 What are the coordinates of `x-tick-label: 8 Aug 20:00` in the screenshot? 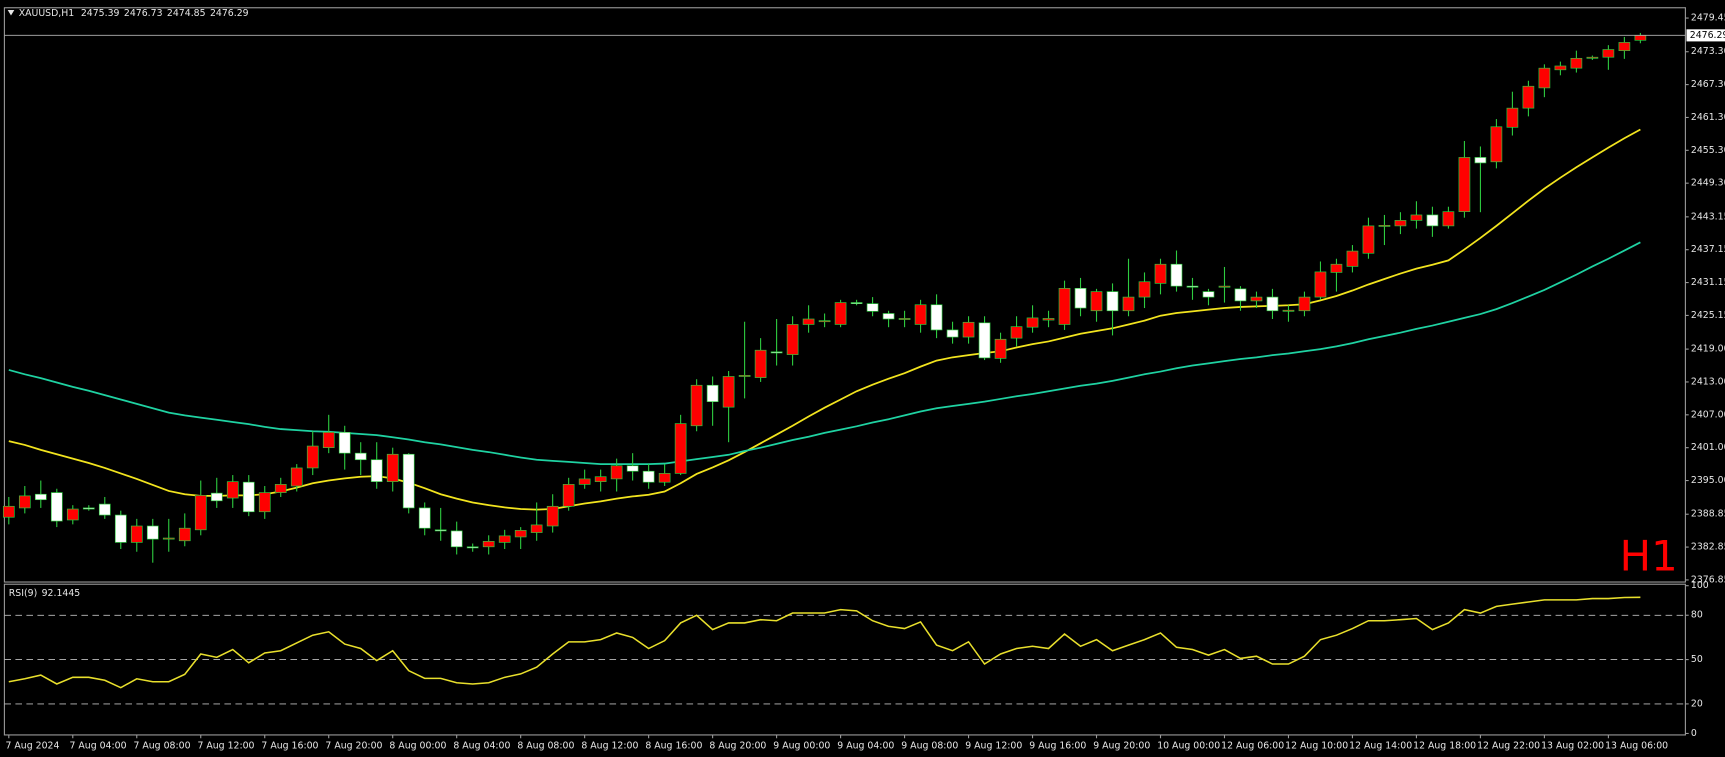 It's located at (737, 745).